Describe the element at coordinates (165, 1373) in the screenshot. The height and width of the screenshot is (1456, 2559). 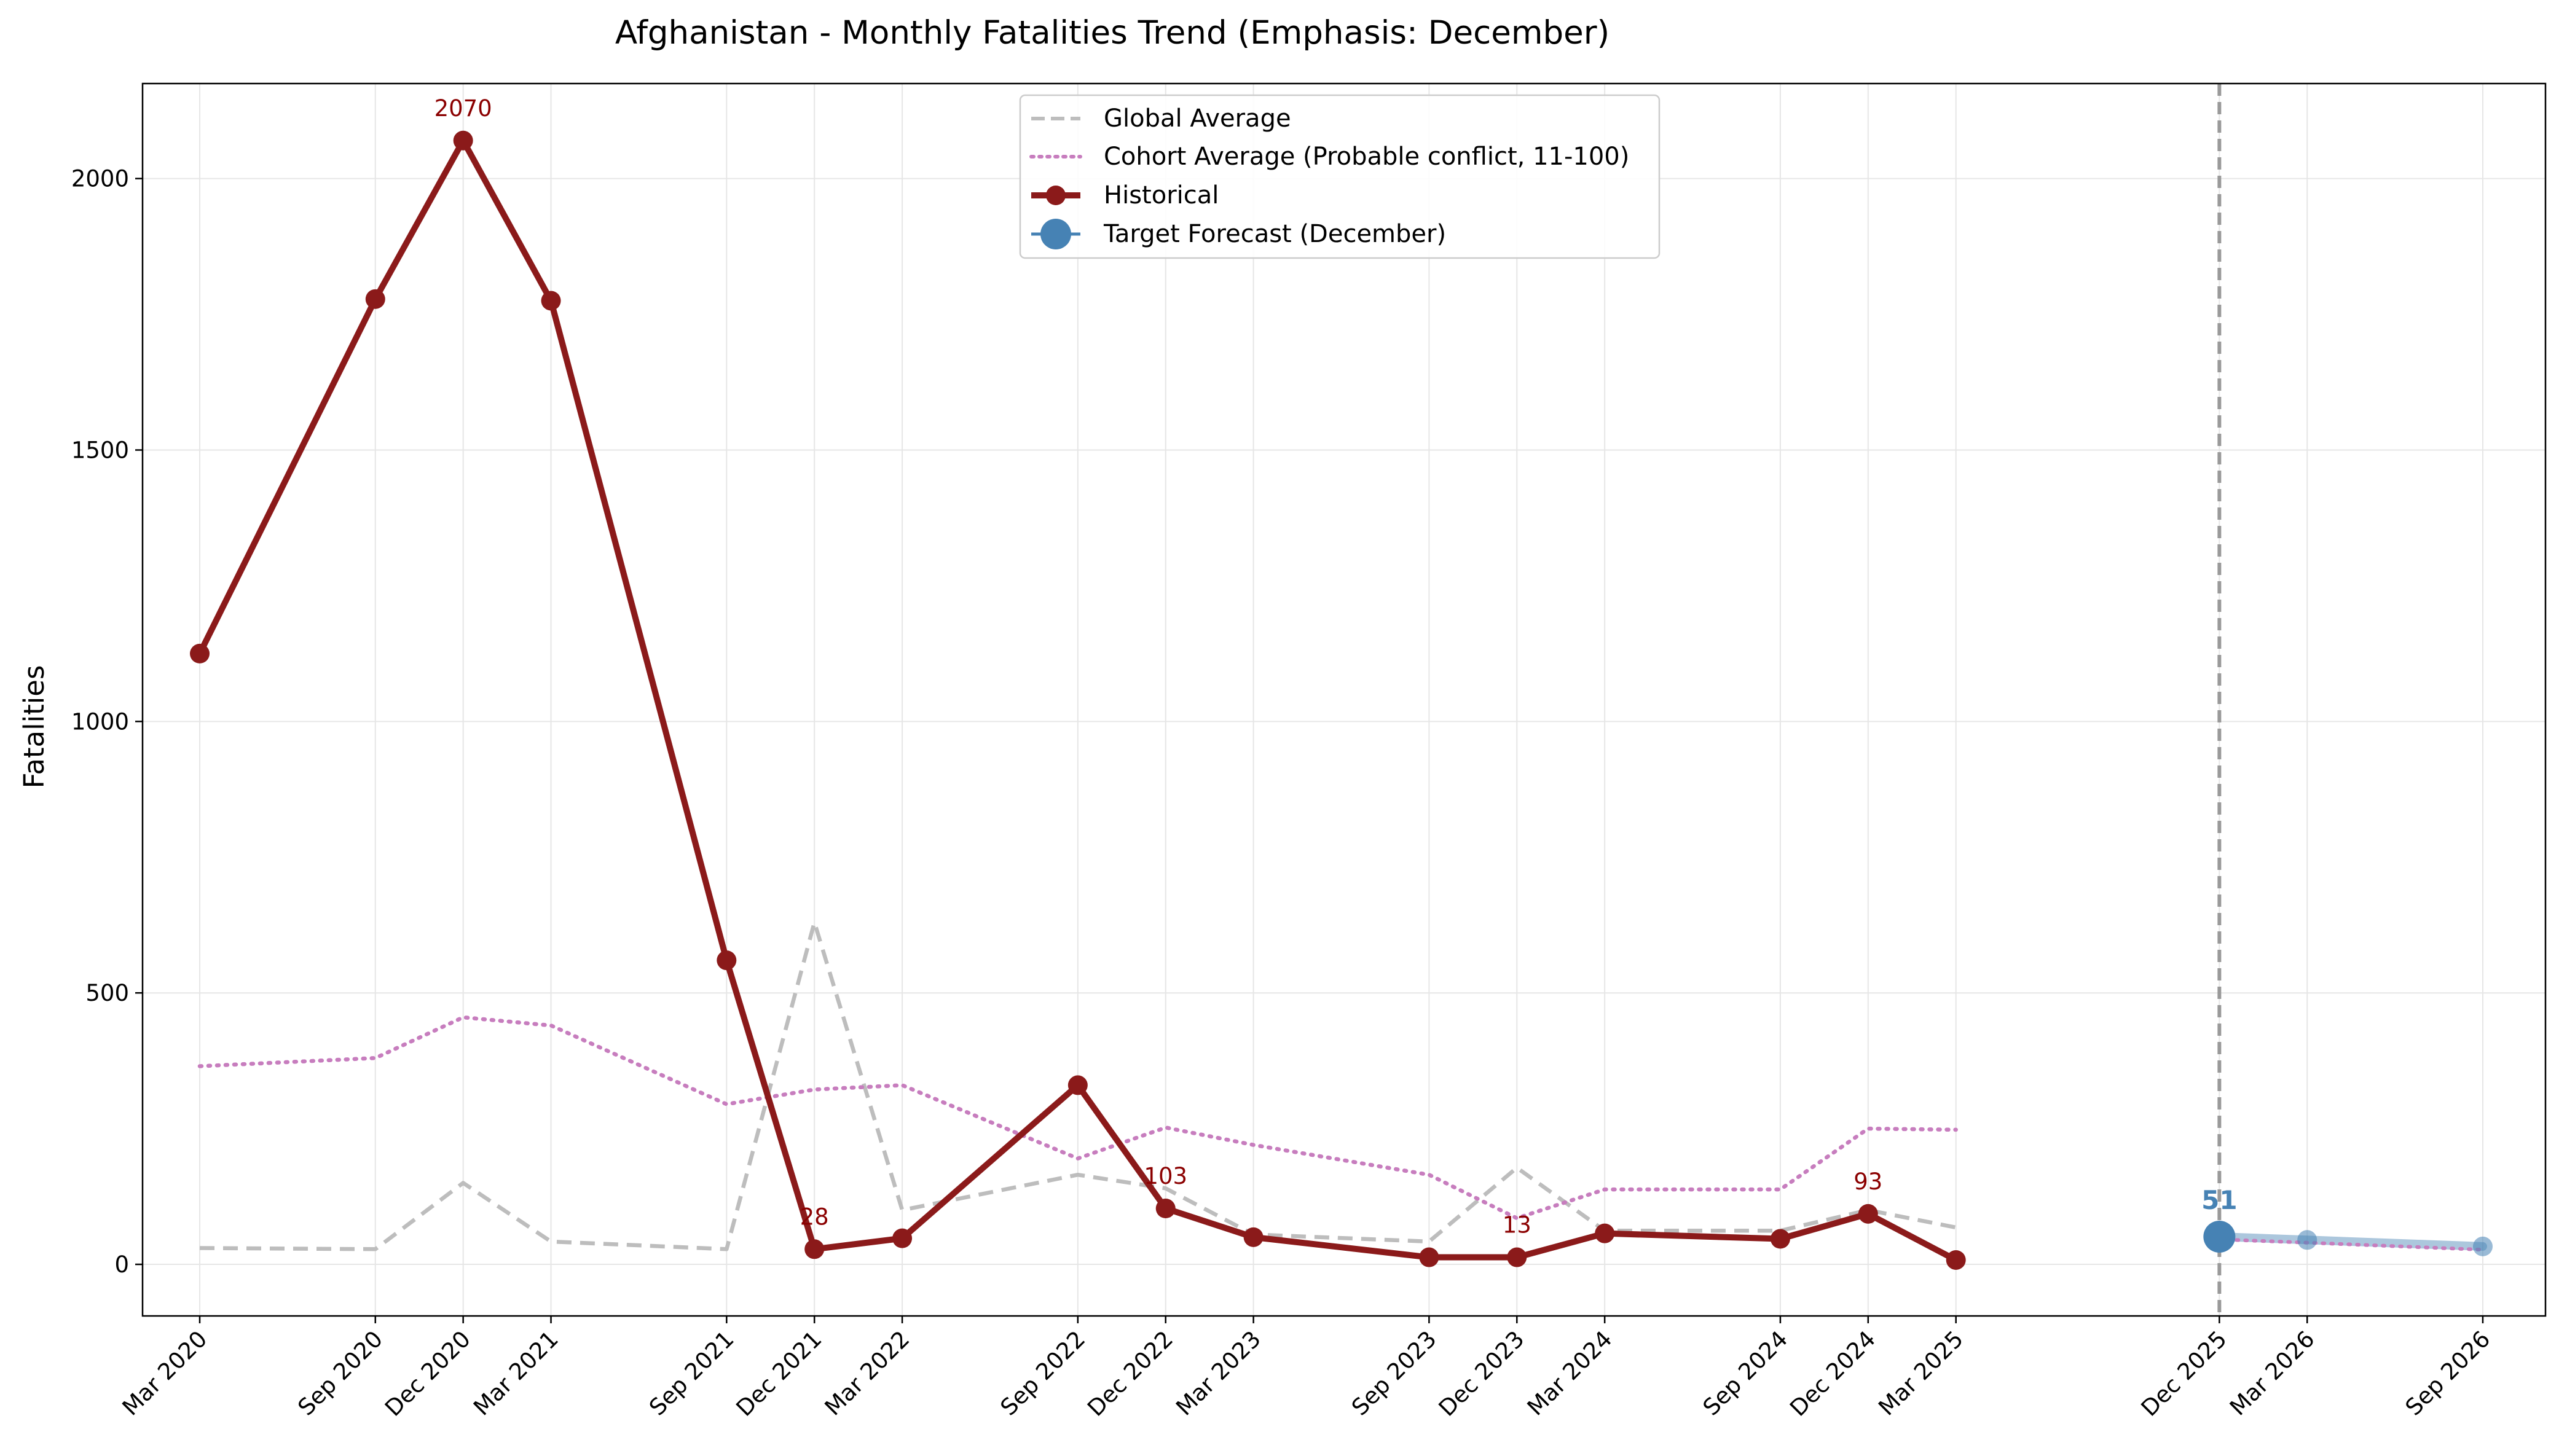
I see `x-tick-label: Mar 2020` at that location.